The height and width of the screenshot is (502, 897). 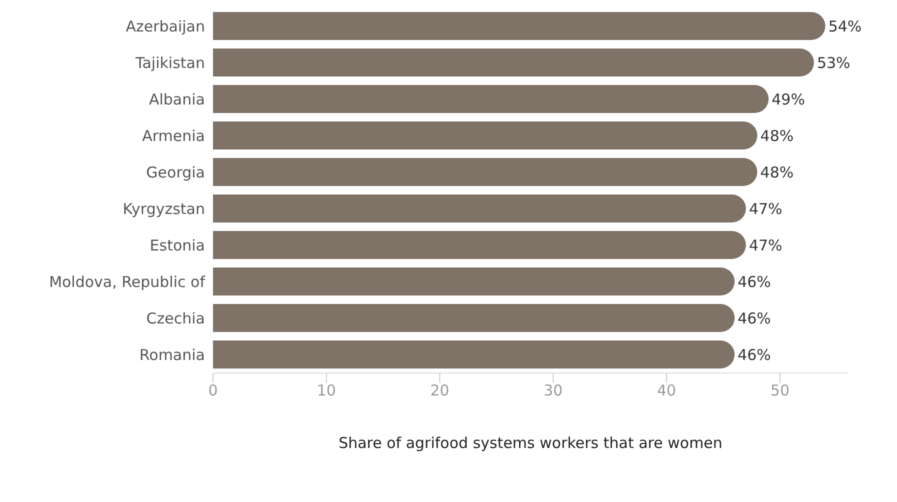 What do you see at coordinates (127, 282) in the screenshot?
I see `y-tick-label: Moldova, Republic of` at bounding box center [127, 282].